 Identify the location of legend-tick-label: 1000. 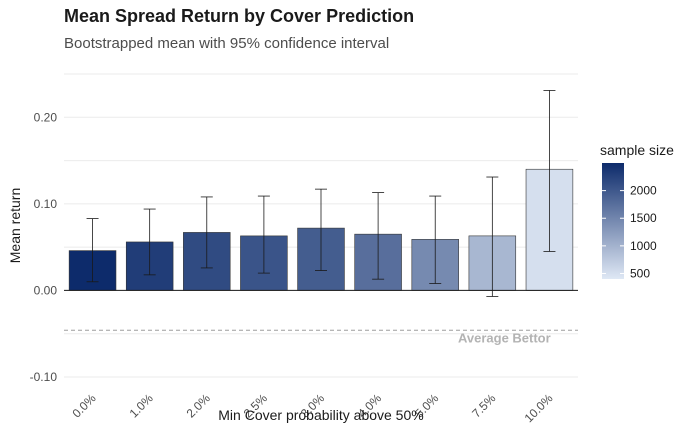
(643, 246).